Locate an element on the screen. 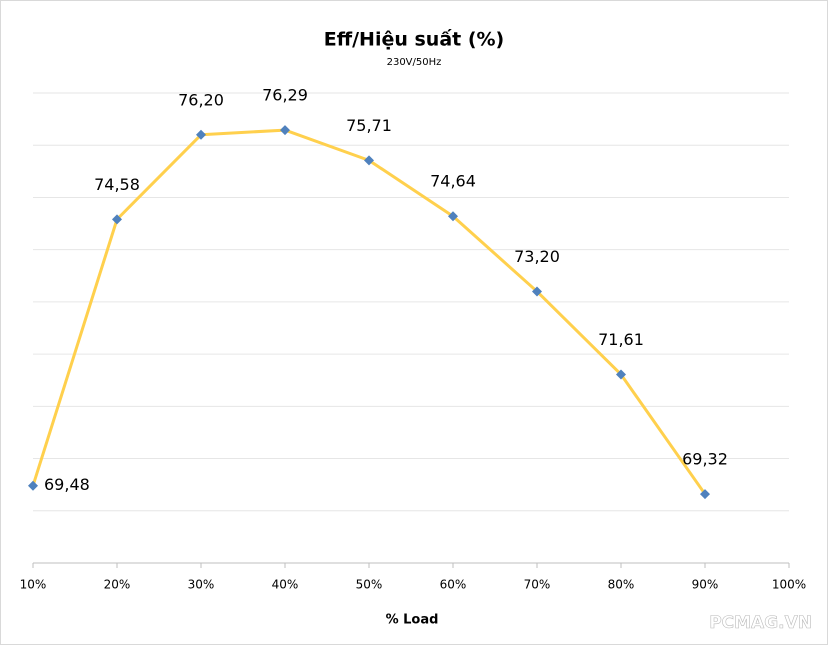 The width and height of the screenshot is (828, 645). x-tick-label: 50% is located at coordinates (369, 585).